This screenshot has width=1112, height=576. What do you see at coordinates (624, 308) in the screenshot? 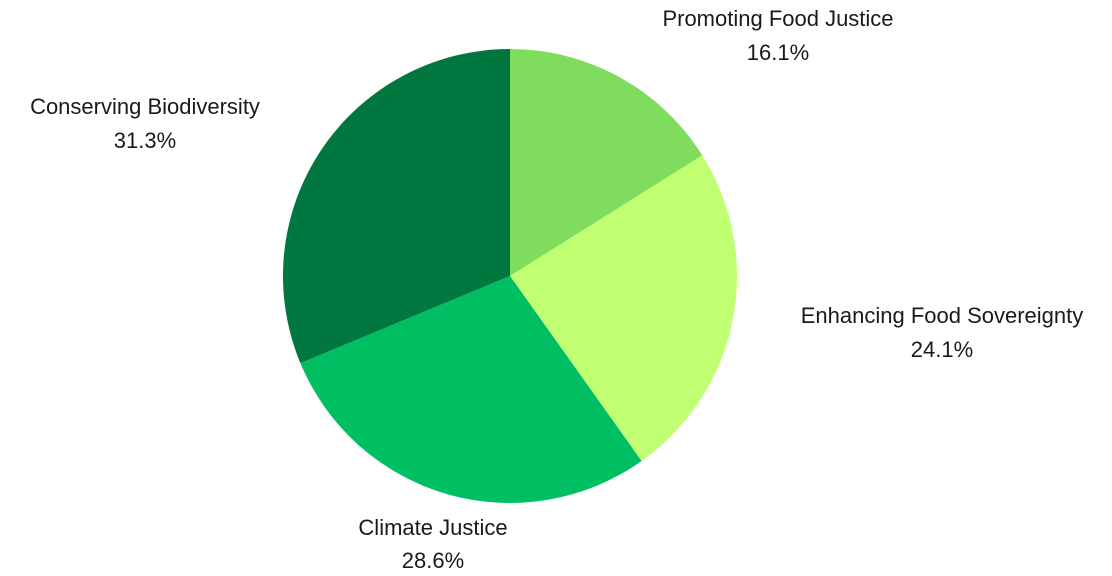
I see `pie-slice-enhancing-food-sovereignty` at bounding box center [624, 308].